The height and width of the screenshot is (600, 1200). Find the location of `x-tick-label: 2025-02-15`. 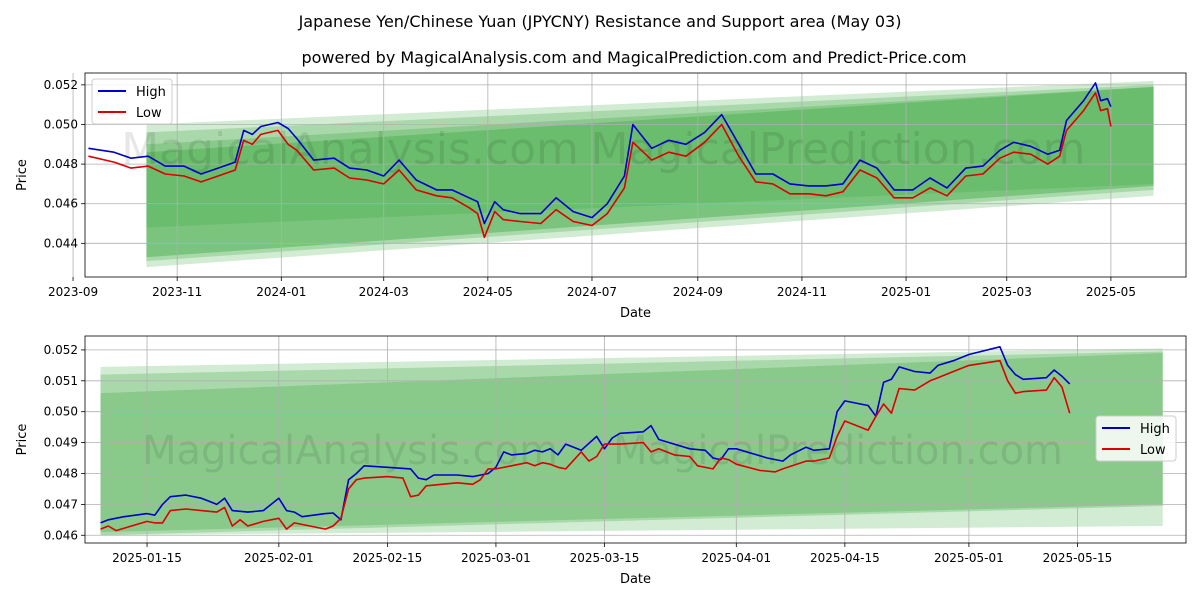

x-tick-label: 2025-02-15 is located at coordinates (388, 558).